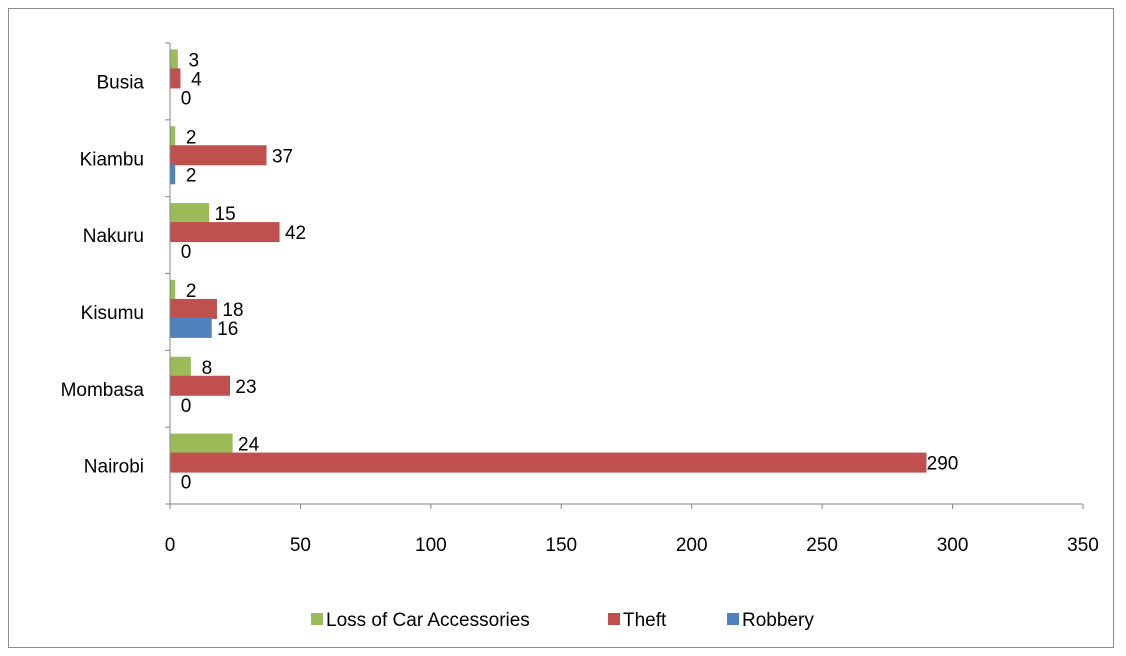 The height and width of the screenshot is (656, 1126). I want to click on data-label: 16, so click(227, 329).